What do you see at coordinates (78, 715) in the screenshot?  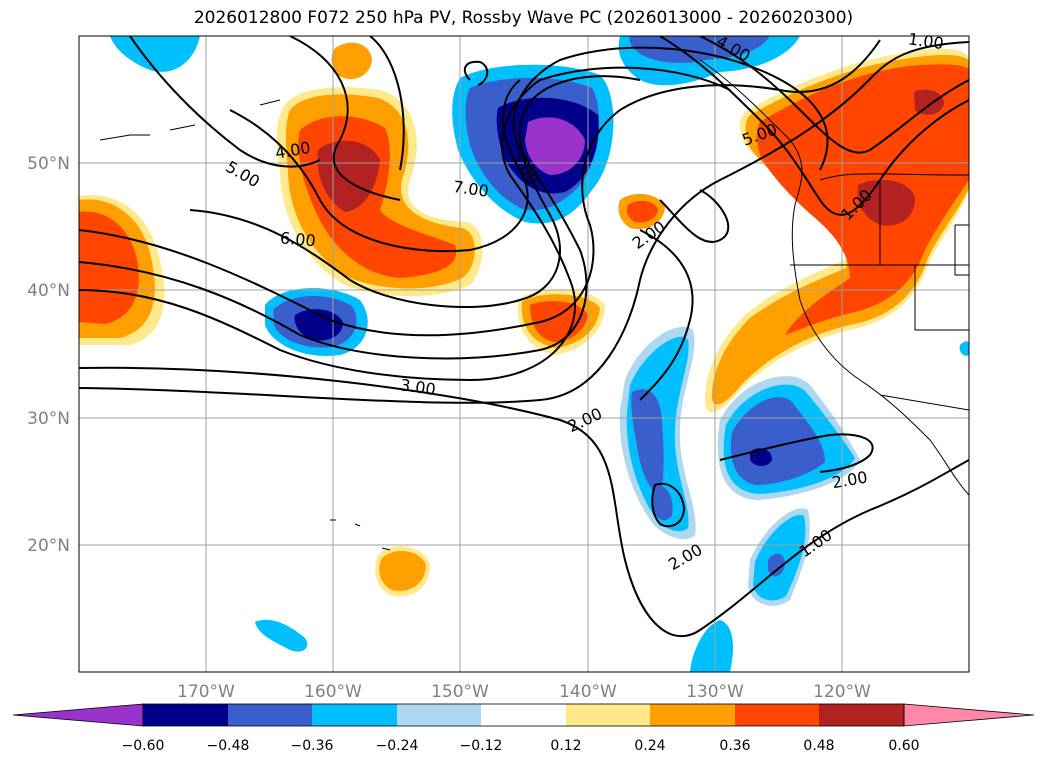 I see `colorbar-extend-min` at bounding box center [78, 715].